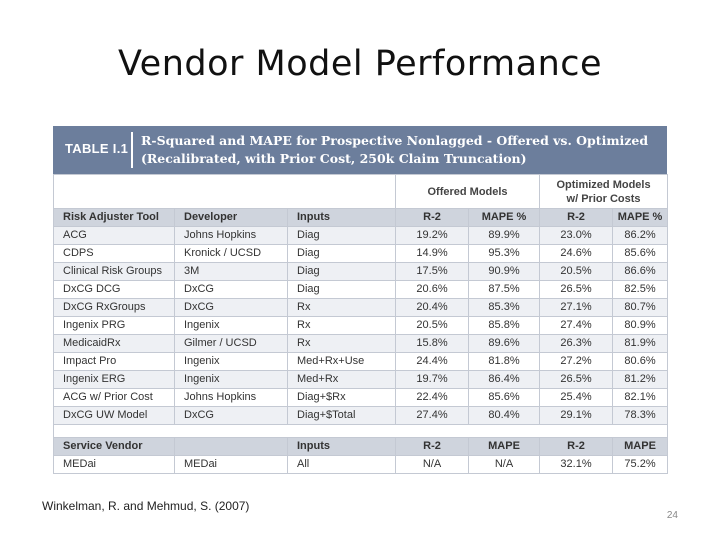  I want to click on table-cell: 22.4%, so click(432, 397).